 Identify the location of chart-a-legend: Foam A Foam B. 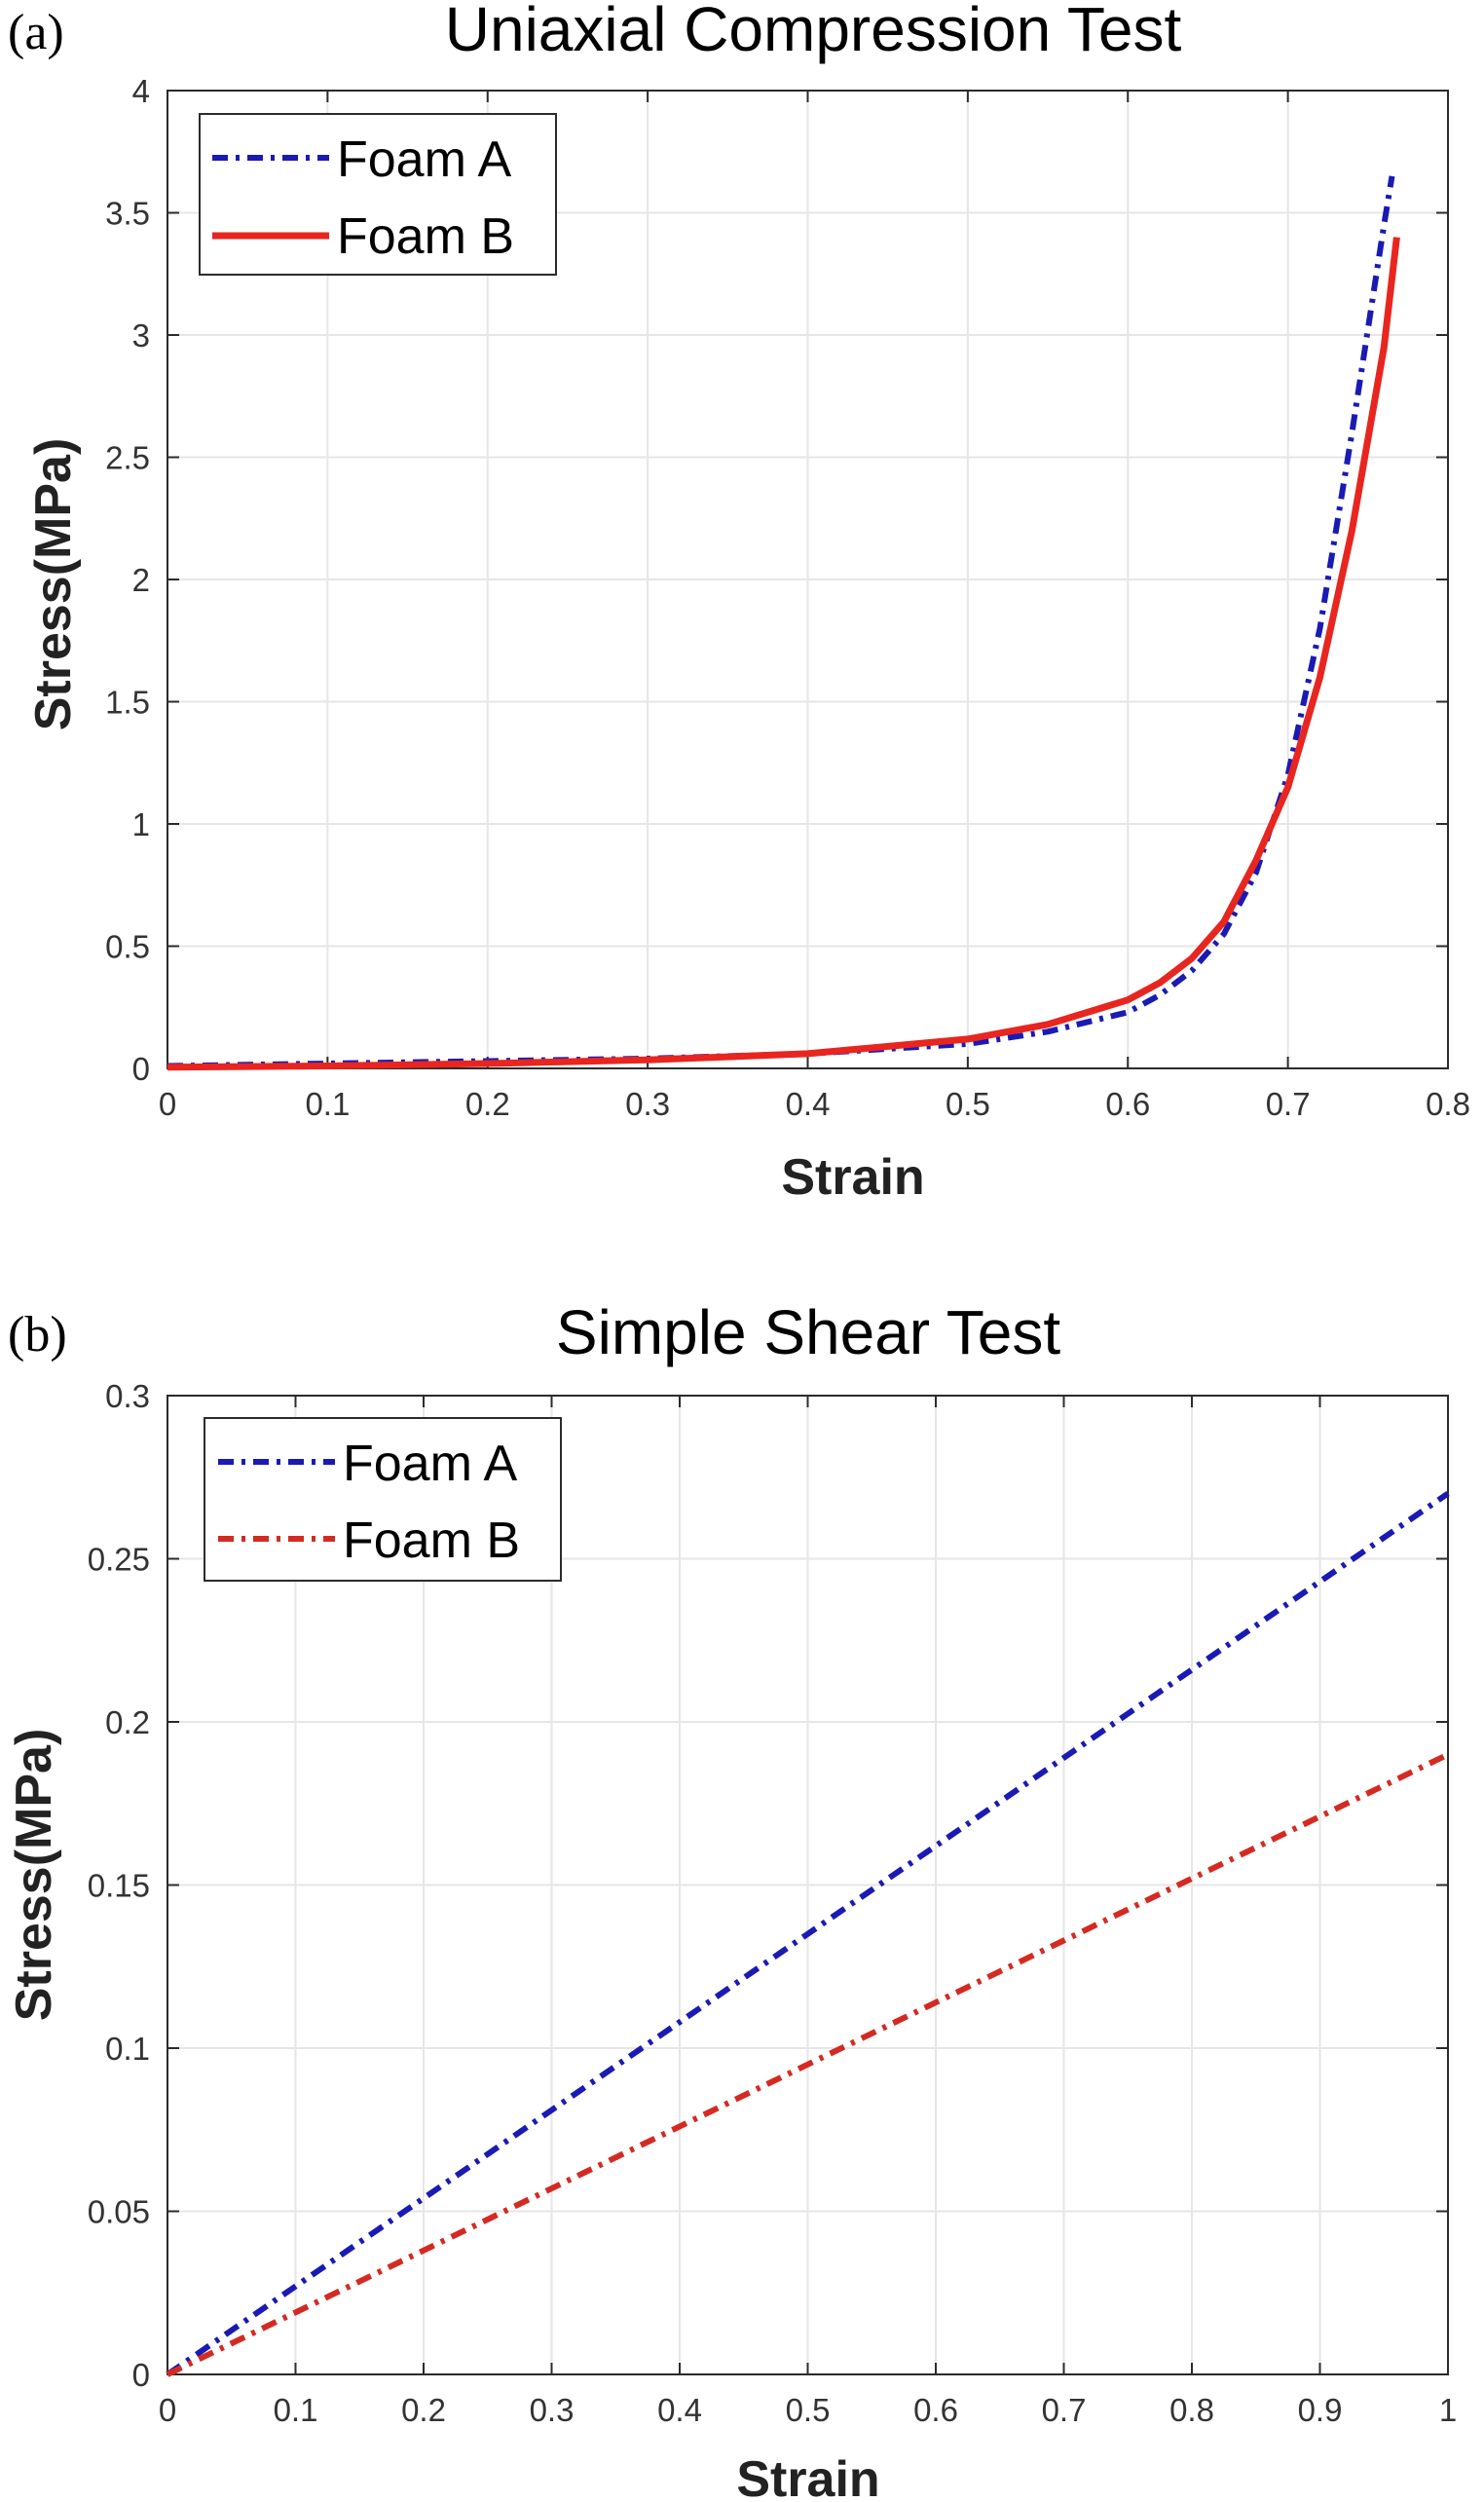
(378, 194).